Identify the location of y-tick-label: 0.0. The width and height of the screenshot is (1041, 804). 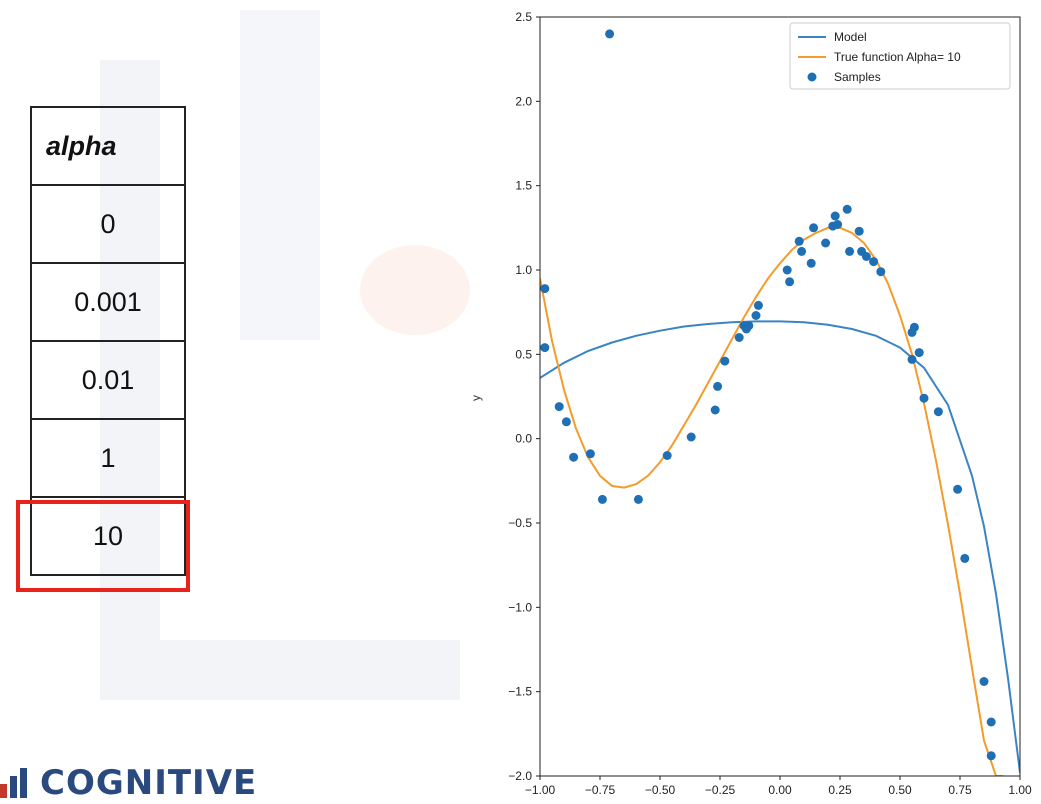
(523, 439).